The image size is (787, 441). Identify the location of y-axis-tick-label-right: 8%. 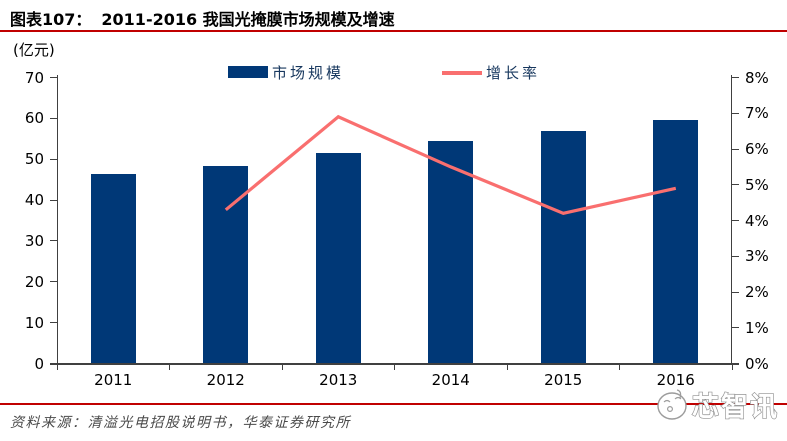
(757, 77).